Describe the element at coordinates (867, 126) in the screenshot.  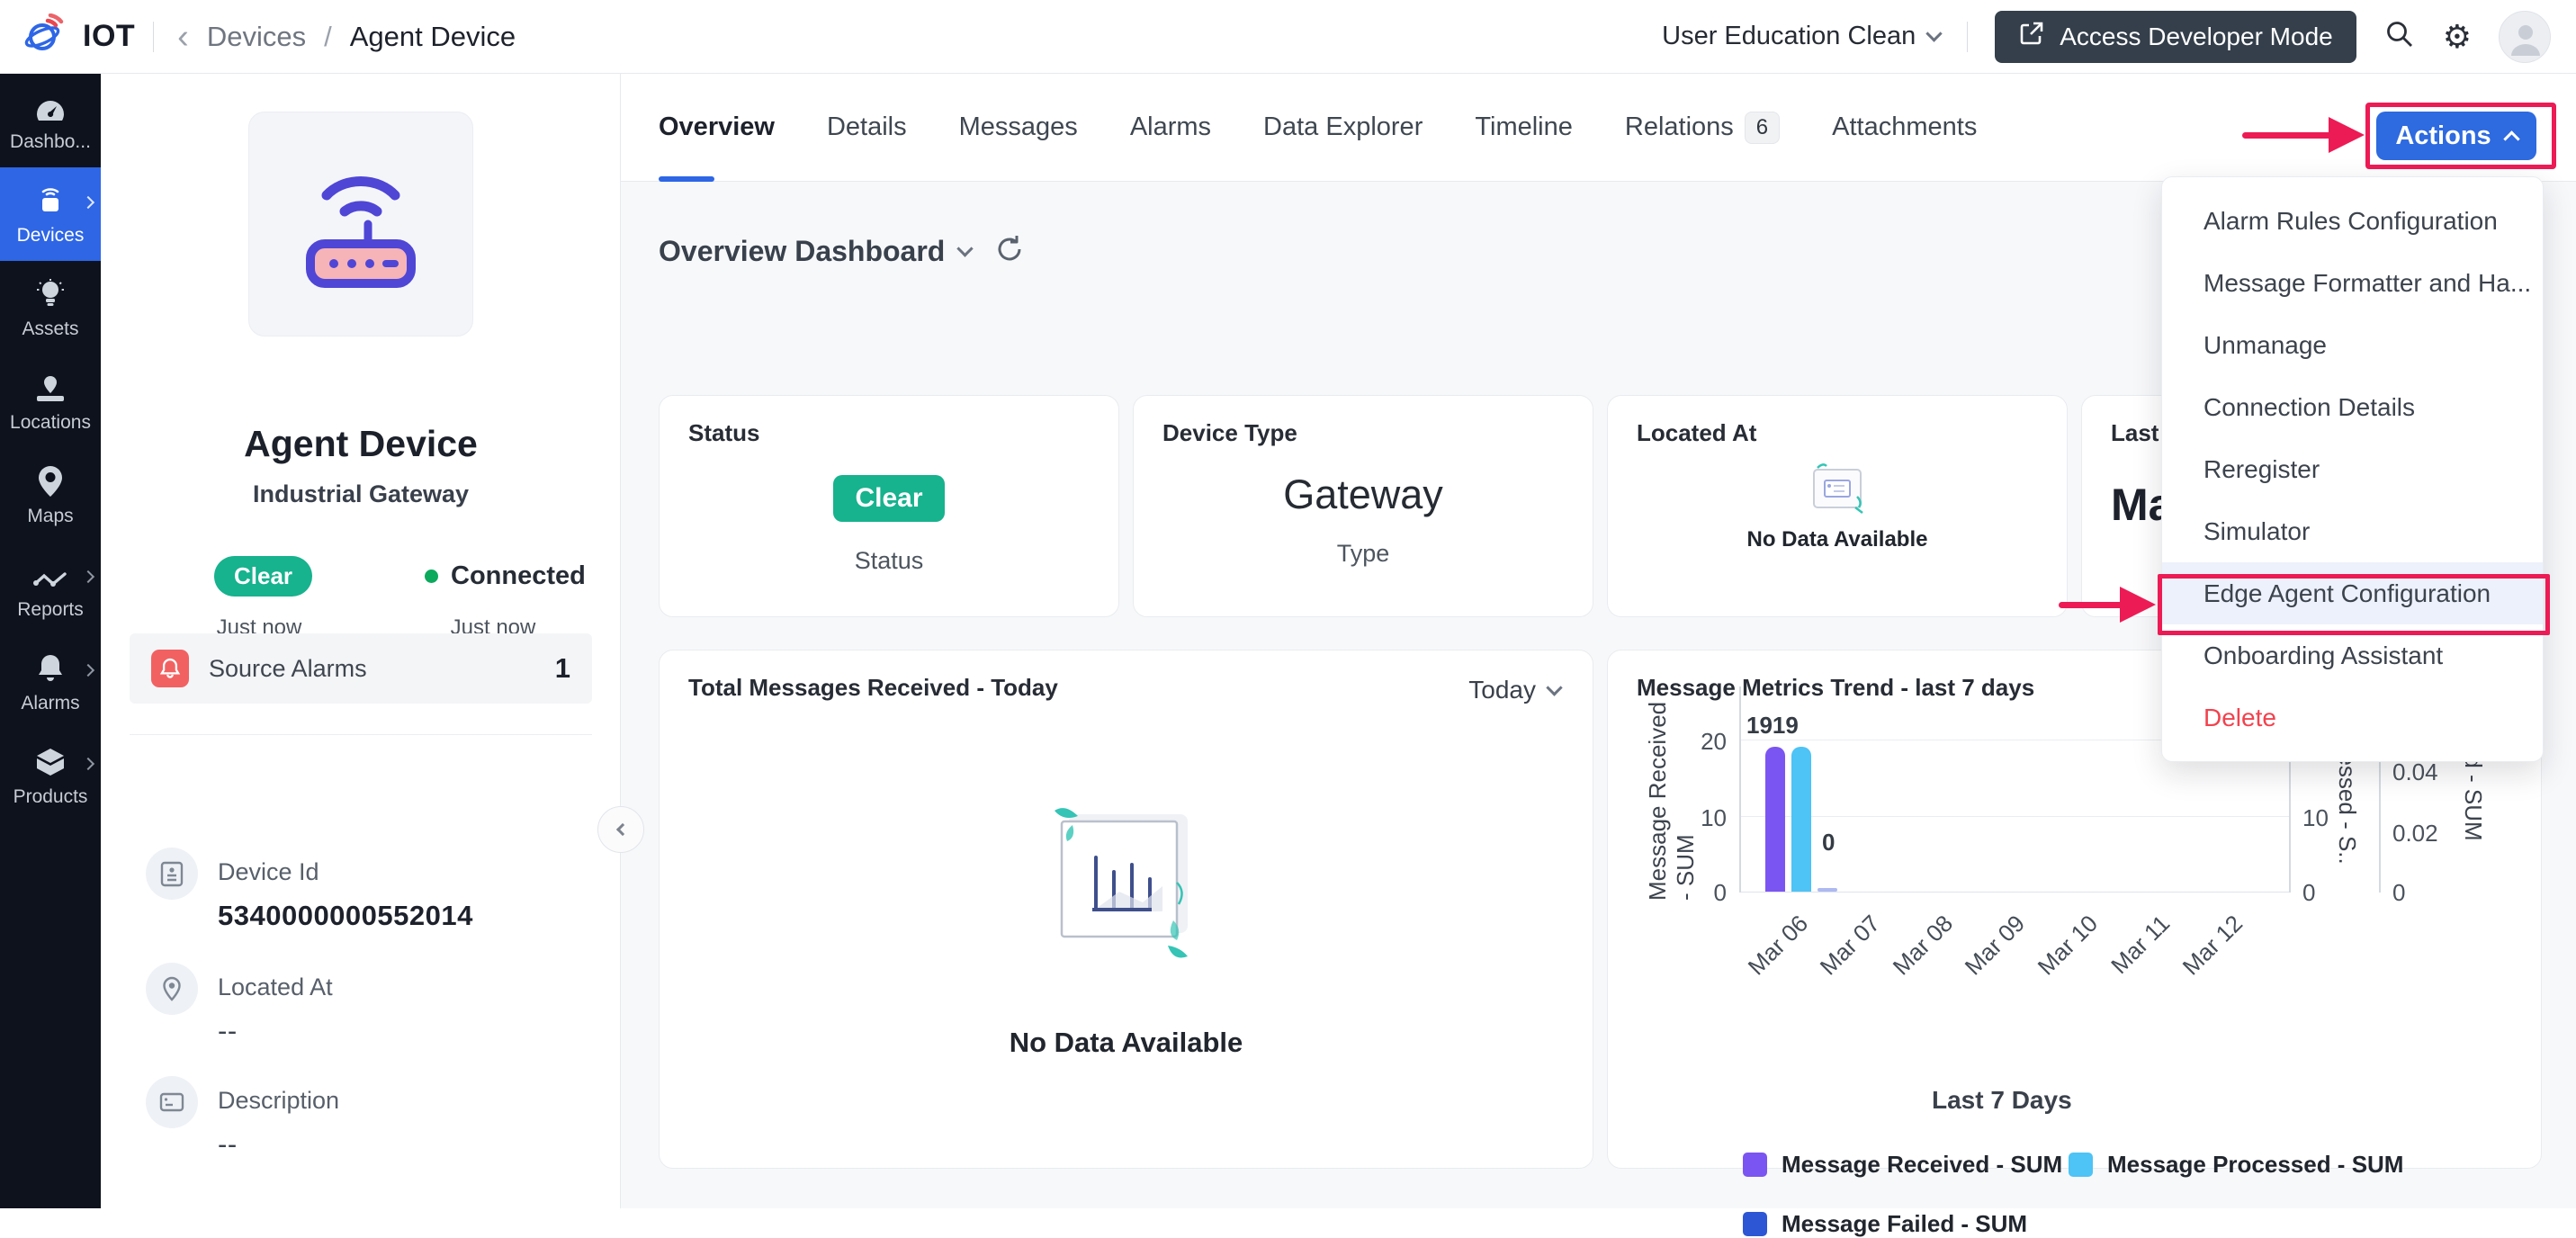
I see `tab-details: Details` at that location.